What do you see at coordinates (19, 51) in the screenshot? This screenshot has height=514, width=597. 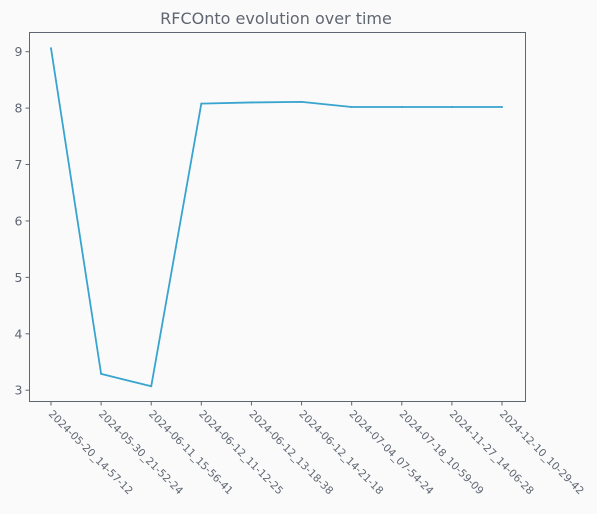 I see `y-tick-label: 9` at bounding box center [19, 51].